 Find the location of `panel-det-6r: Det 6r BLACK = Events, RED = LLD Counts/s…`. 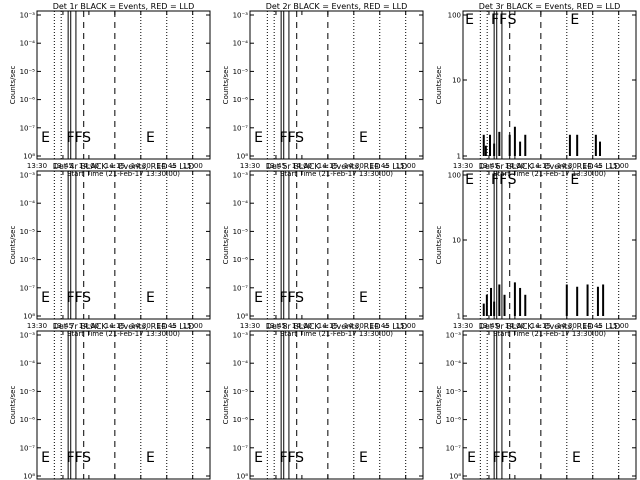

panel-det-6r: Det 6r BLACK = Events, RED = LLD Counts/s… is located at coordinates (536, 250).